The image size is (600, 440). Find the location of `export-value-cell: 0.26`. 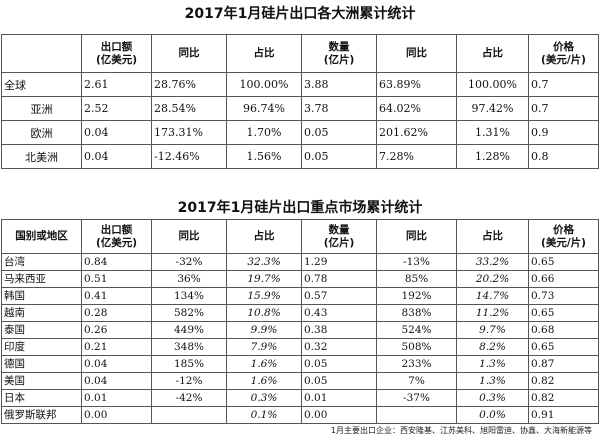

export-value-cell: 0.26 is located at coordinates (116, 330).